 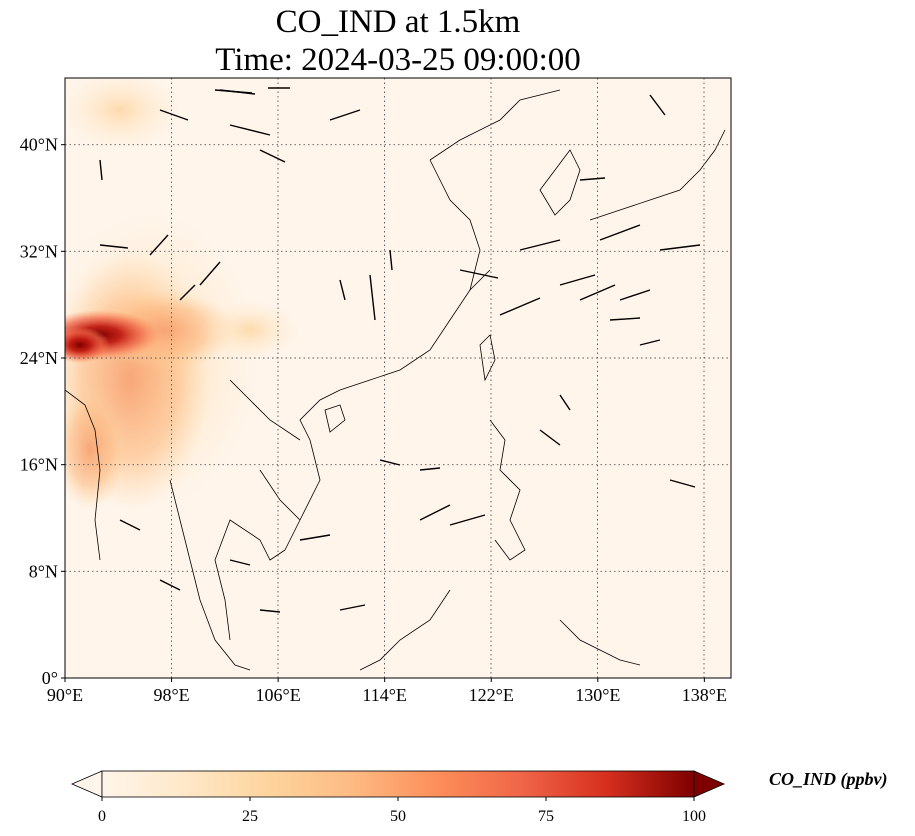 I want to click on lat-ticks: 0° 8°N 16°N 24°N 32°N 40°N, so click(x=42, y=411).